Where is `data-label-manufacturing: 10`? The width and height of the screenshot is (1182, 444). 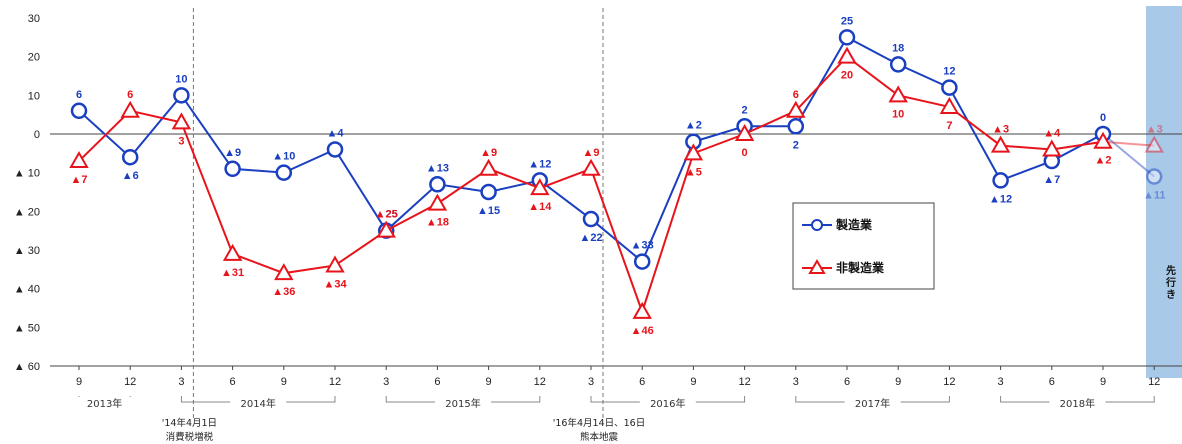
data-label-manufacturing: 10 is located at coordinates (181, 79).